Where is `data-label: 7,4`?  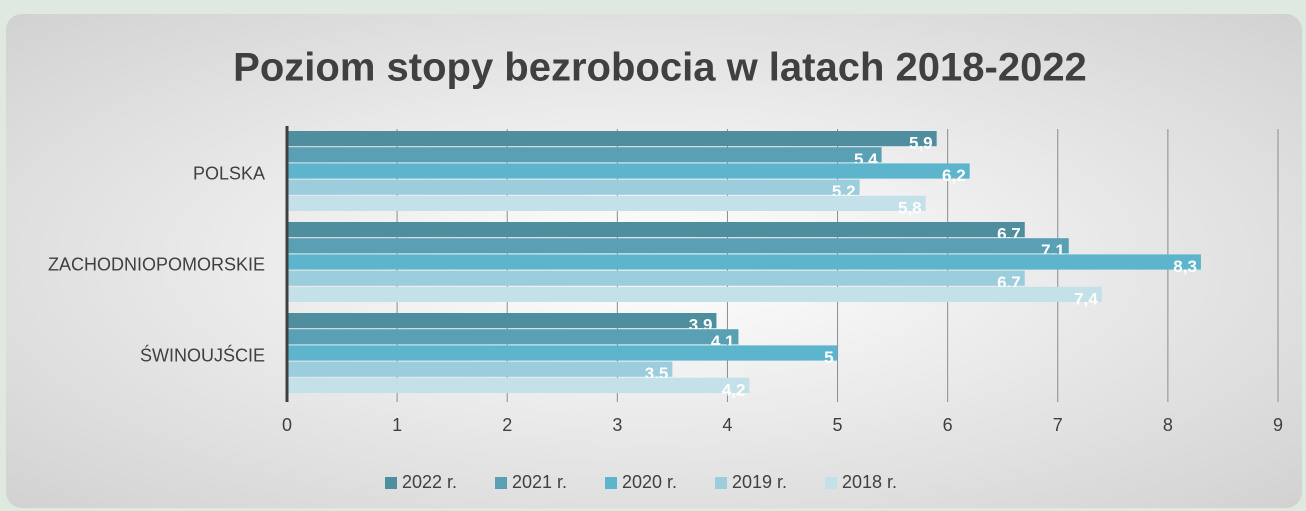
data-label: 7,4 is located at coordinates (1086, 298).